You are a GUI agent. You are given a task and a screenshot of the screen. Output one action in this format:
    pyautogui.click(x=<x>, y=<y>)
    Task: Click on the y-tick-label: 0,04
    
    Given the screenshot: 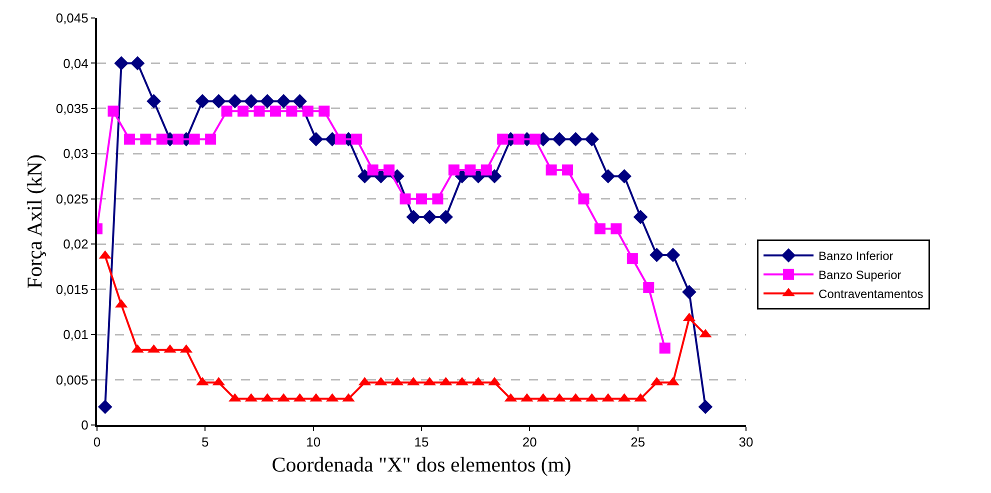 What is the action you would take?
    pyautogui.click(x=75, y=63)
    